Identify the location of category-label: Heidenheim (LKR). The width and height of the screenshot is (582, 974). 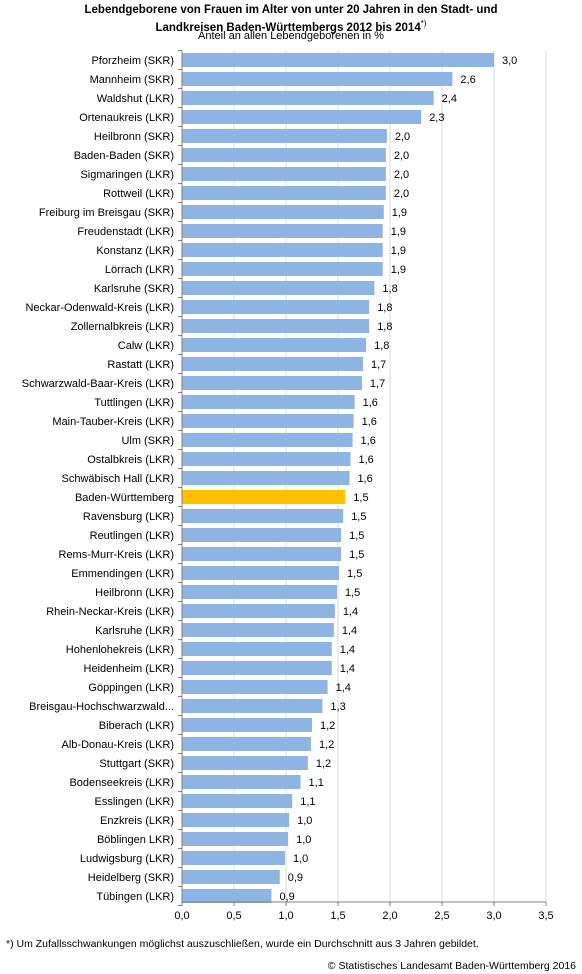
(129, 669).